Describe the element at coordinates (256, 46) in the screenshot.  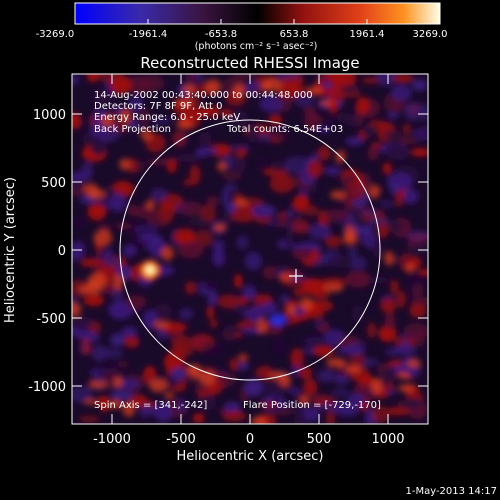
I see `colorbar-units: (photons cm⁻² s⁻¹ asec⁻²)` at that location.